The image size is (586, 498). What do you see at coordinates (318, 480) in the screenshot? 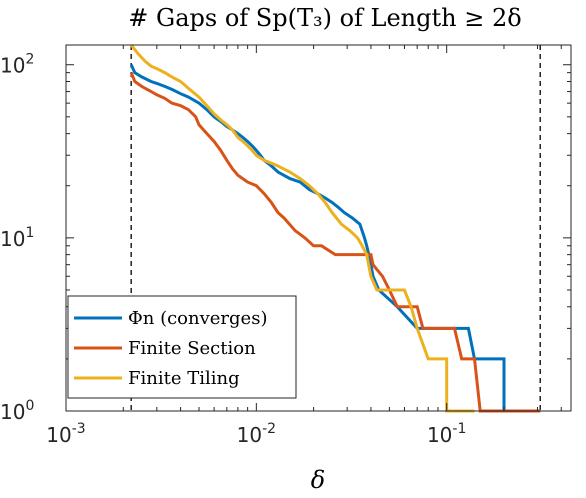
I see `x-axis-label: δ` at bounding box center [318, 480].